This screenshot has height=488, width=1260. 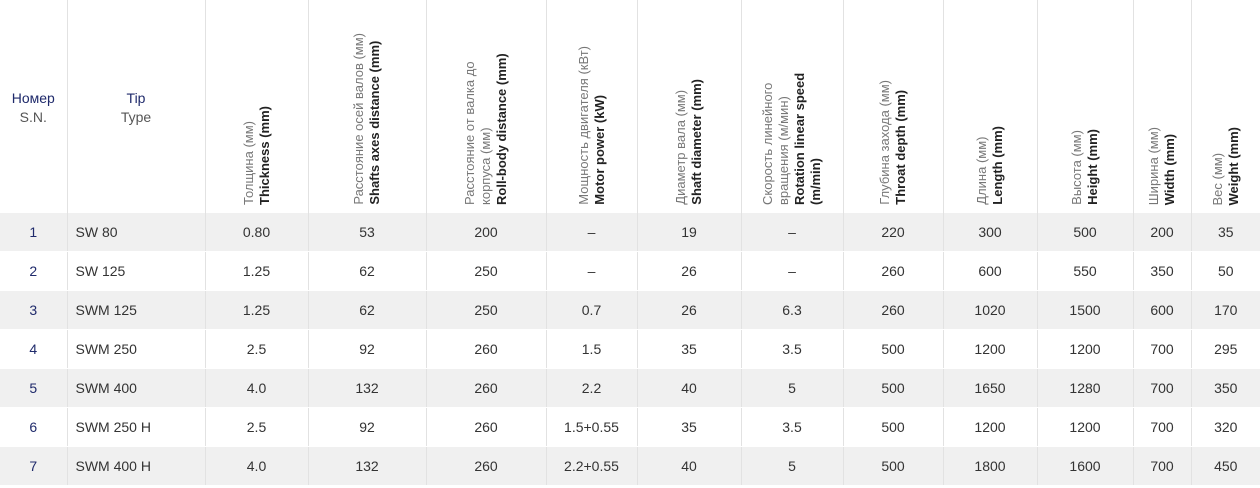 I want to click on header-en: Weight (mm), so click(x=1233, y=165).